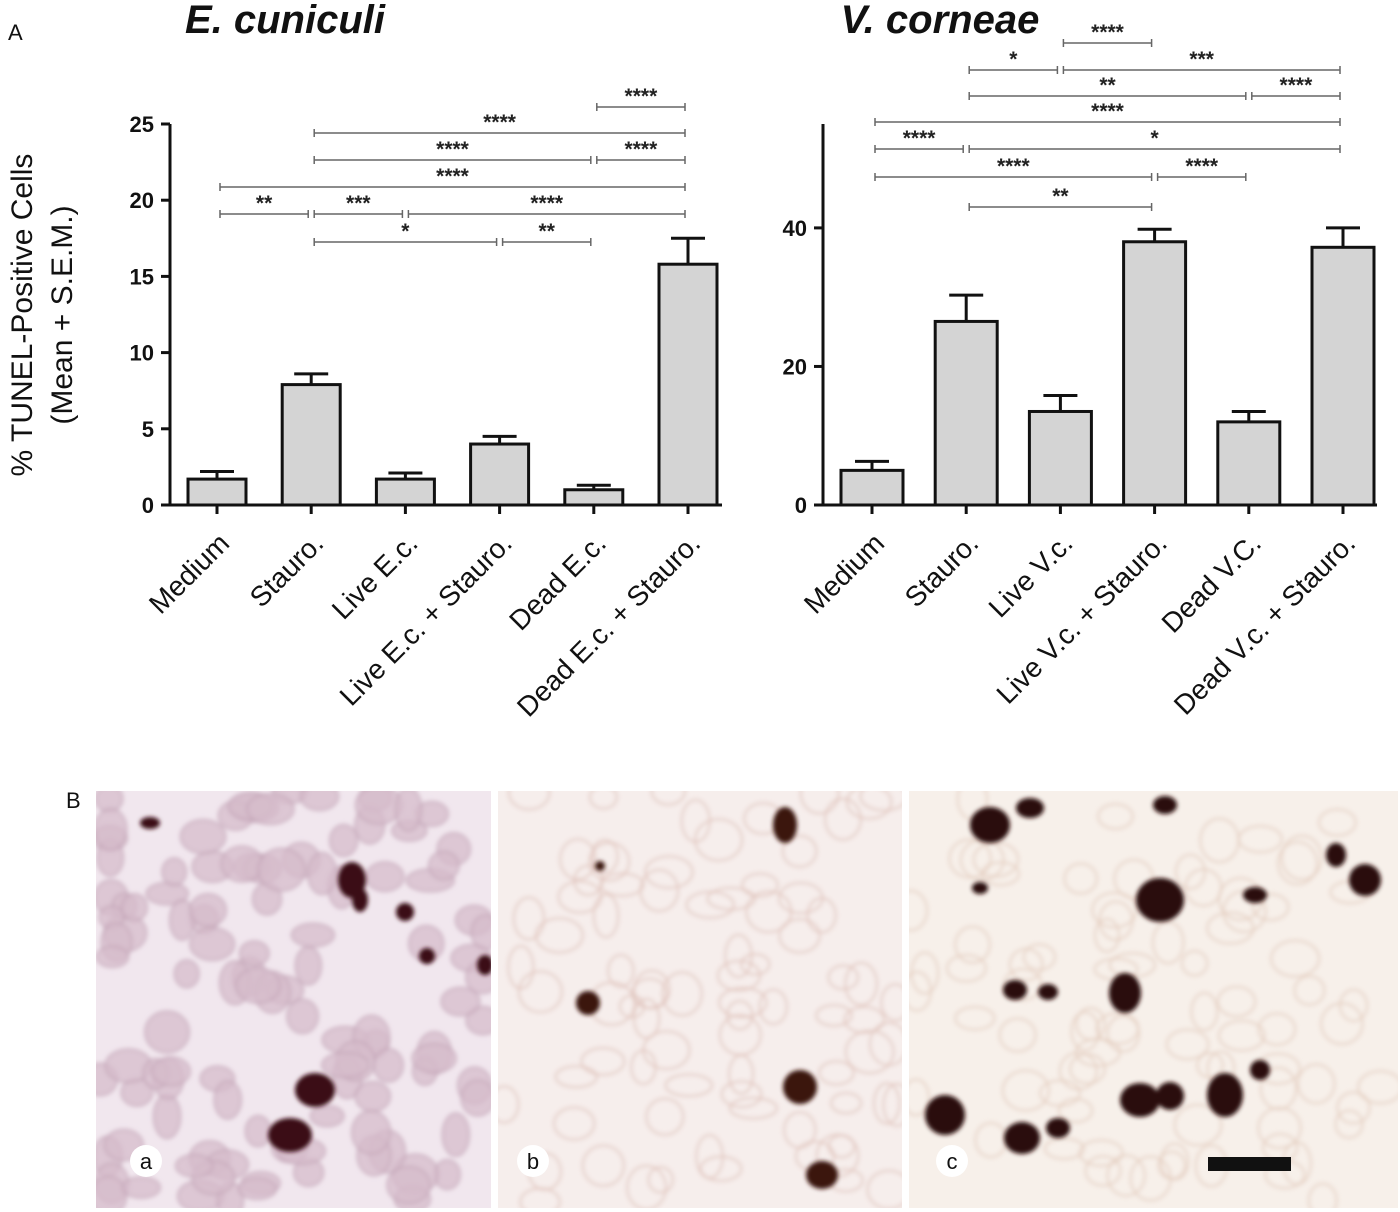  I want to click on category-label: Live E.c., so click(375, 576).